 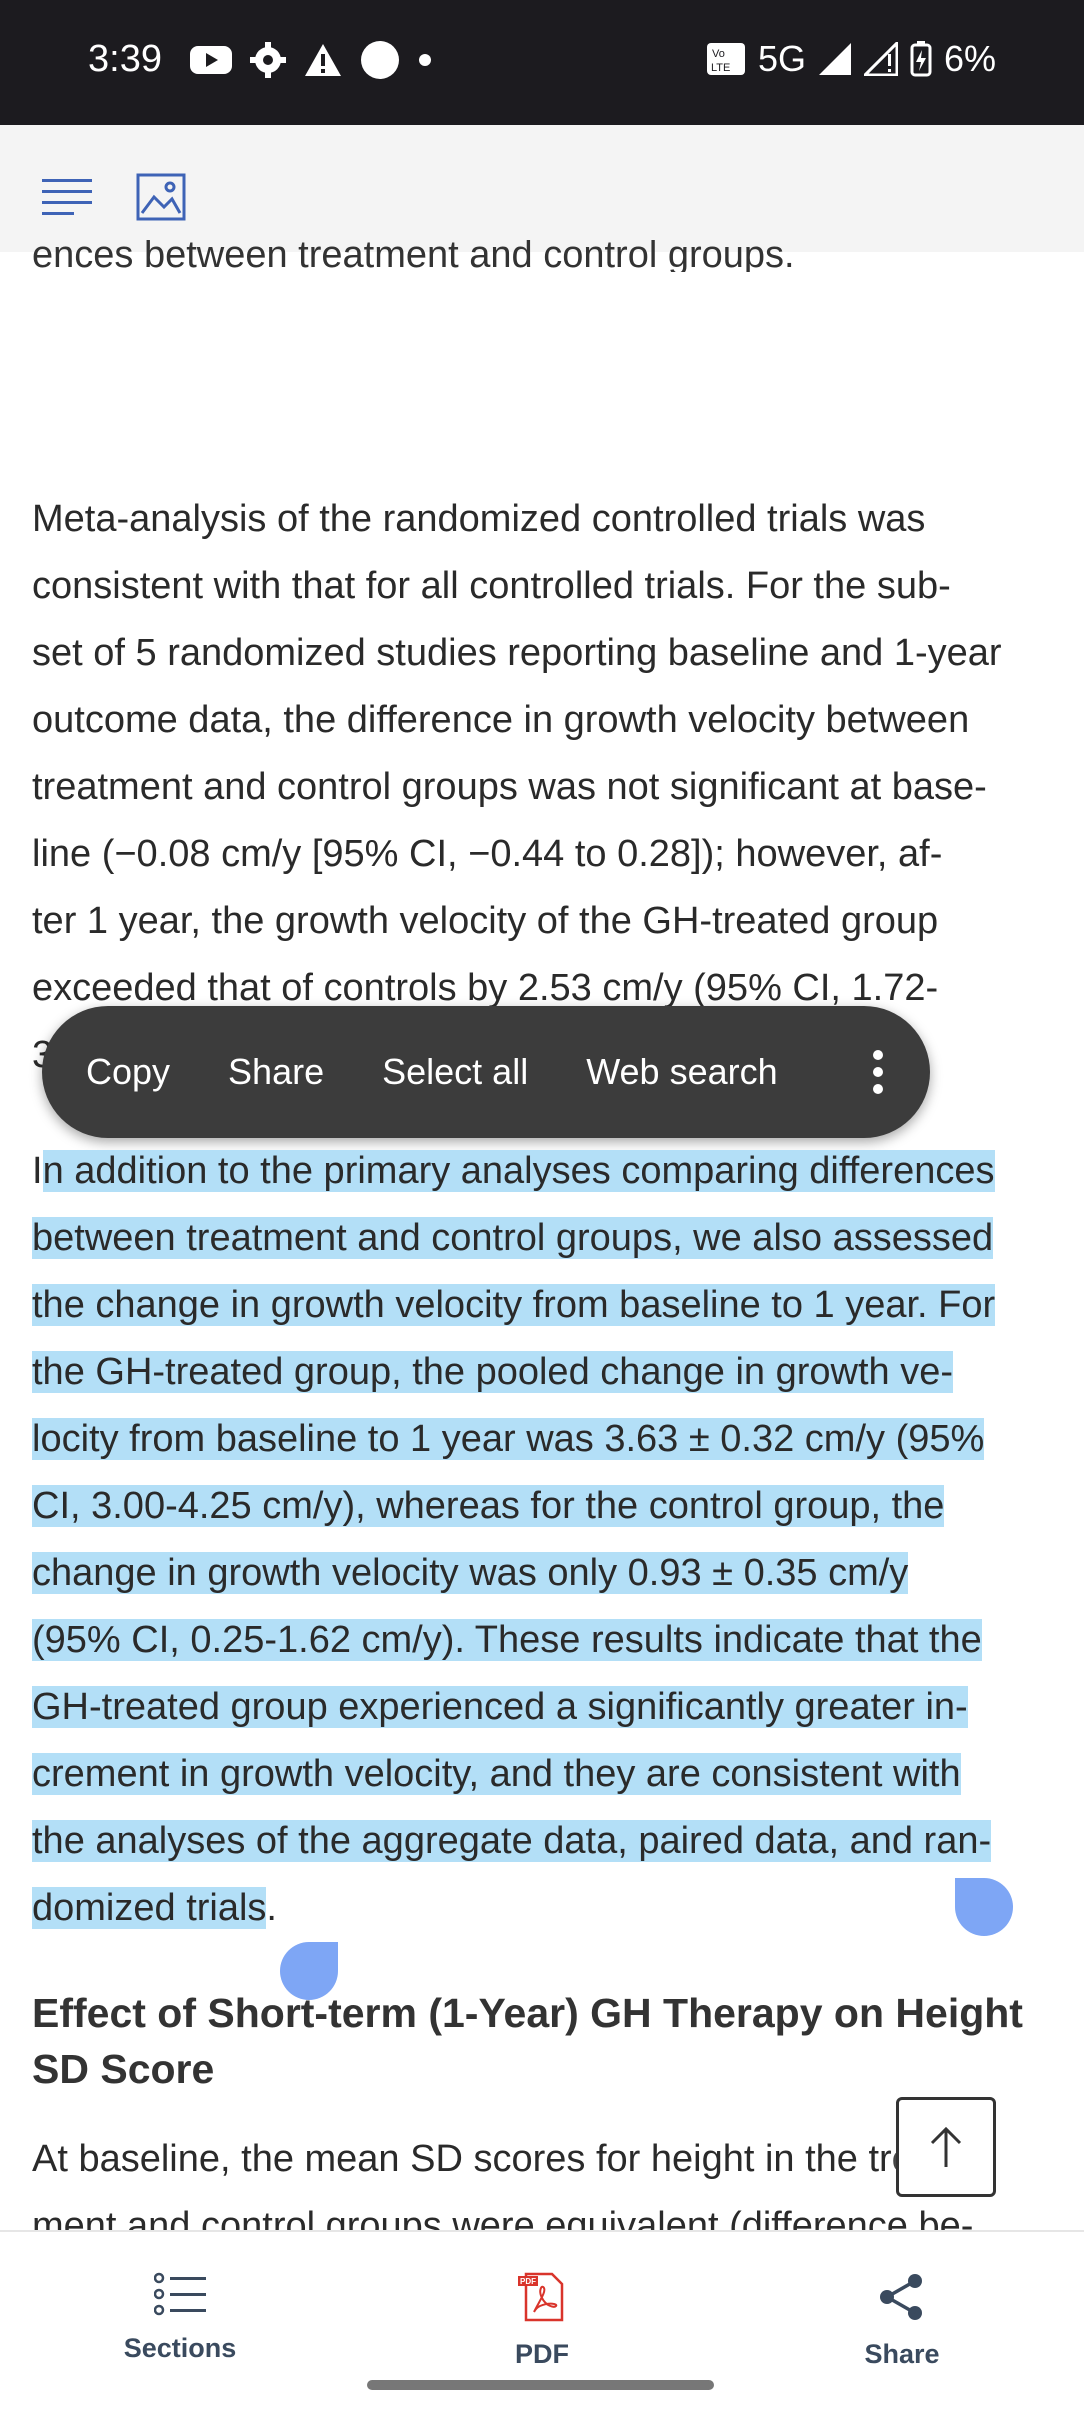 I want to click on selected-text: domized trials, so click(x=149, y=1908).